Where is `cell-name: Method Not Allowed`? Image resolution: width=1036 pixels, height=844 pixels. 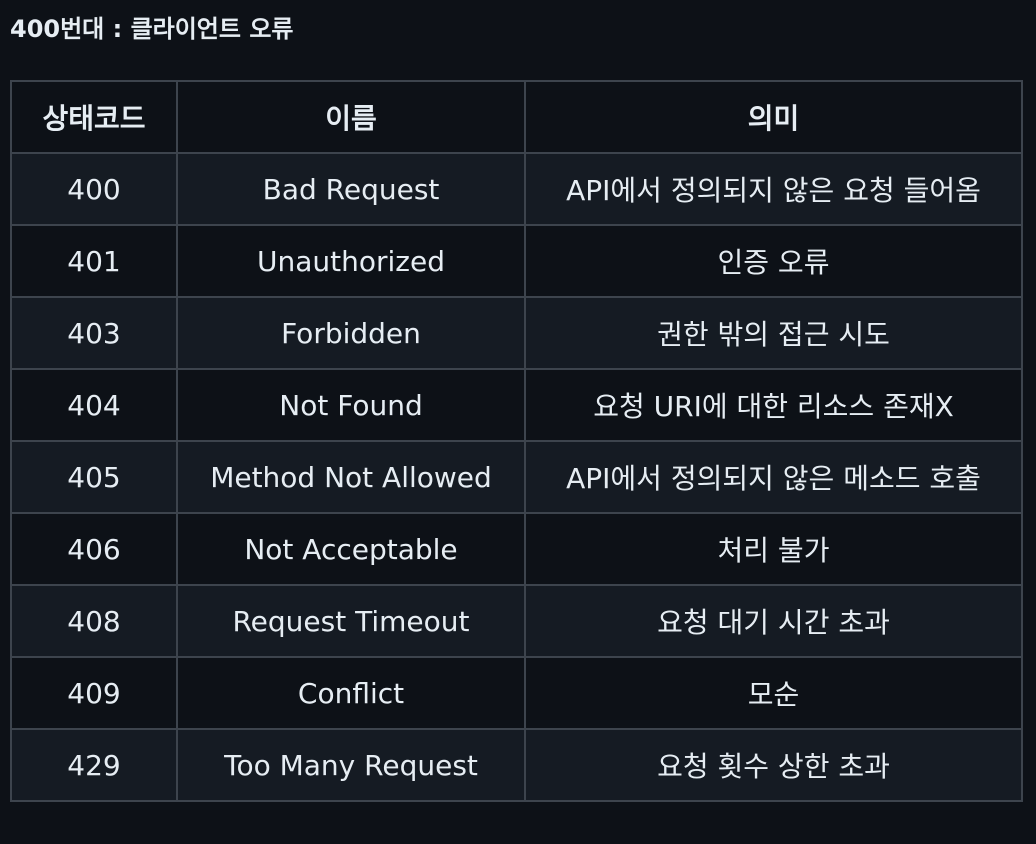
cell-name: Method Not Allowed is located at coordinates (351, 477).